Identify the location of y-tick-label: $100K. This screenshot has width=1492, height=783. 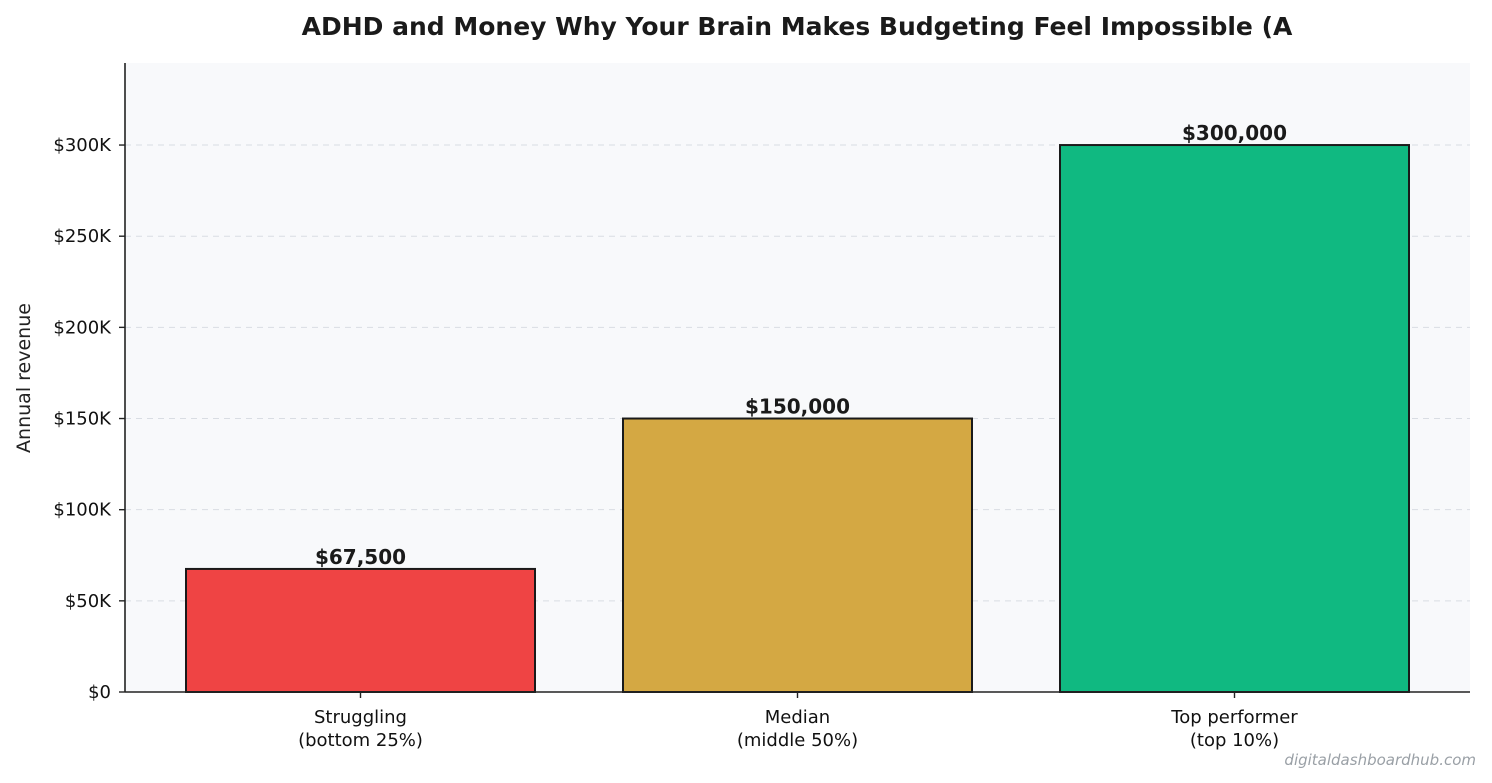
(82, 510).